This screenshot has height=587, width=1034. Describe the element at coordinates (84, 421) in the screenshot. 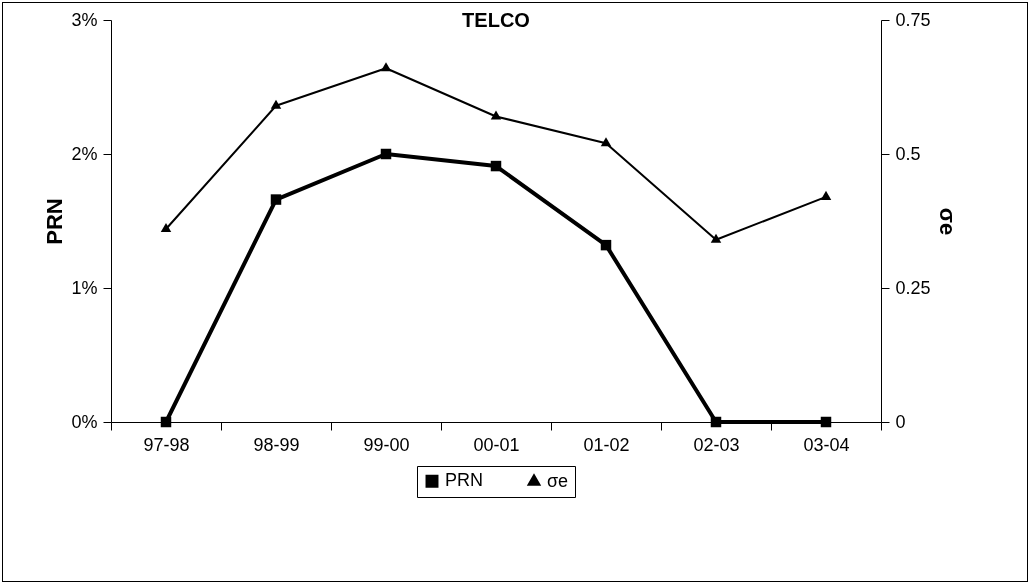

I see `y-tick-label: 0%` at that location.